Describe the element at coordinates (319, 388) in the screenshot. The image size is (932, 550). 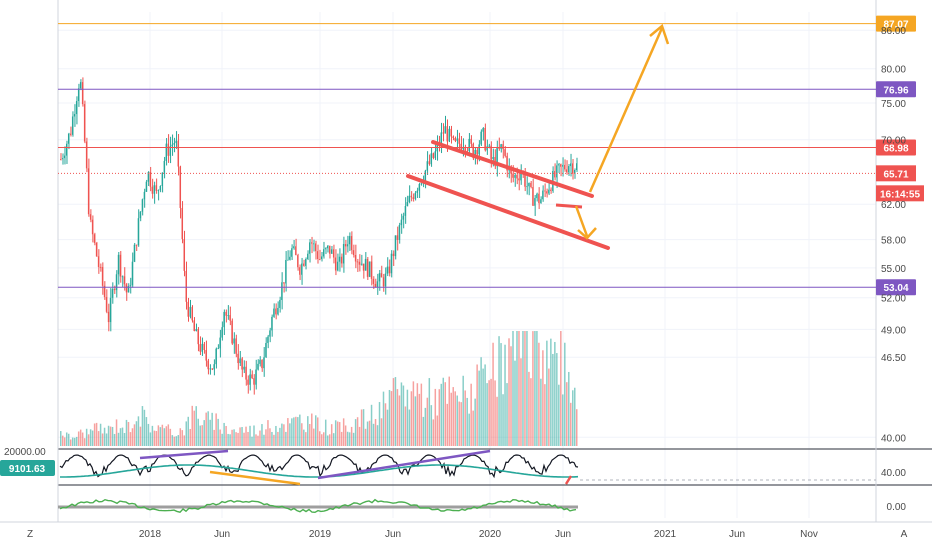
I see `volume-bars` at that location.